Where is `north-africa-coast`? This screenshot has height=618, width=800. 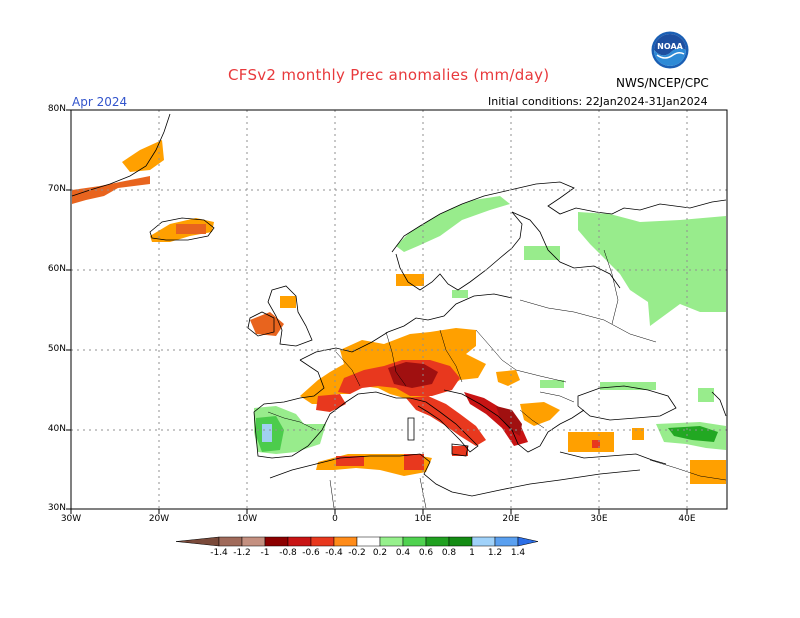
north-africa-coast is located at coordinates (455, 475).